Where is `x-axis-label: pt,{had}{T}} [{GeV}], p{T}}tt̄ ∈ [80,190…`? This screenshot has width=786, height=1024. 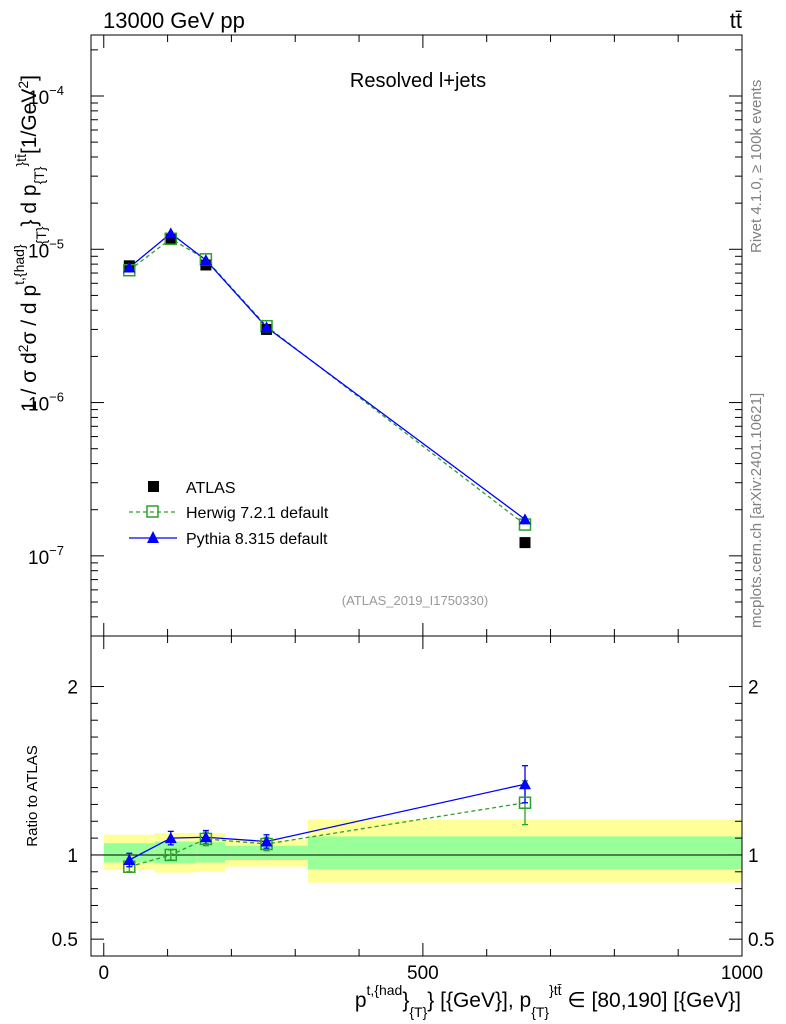
x-axis-label: pt,{had}{T}} [{GeV}], p{T}}tt̄ ∈ [80,190… is located at coordinates (548, 1001).